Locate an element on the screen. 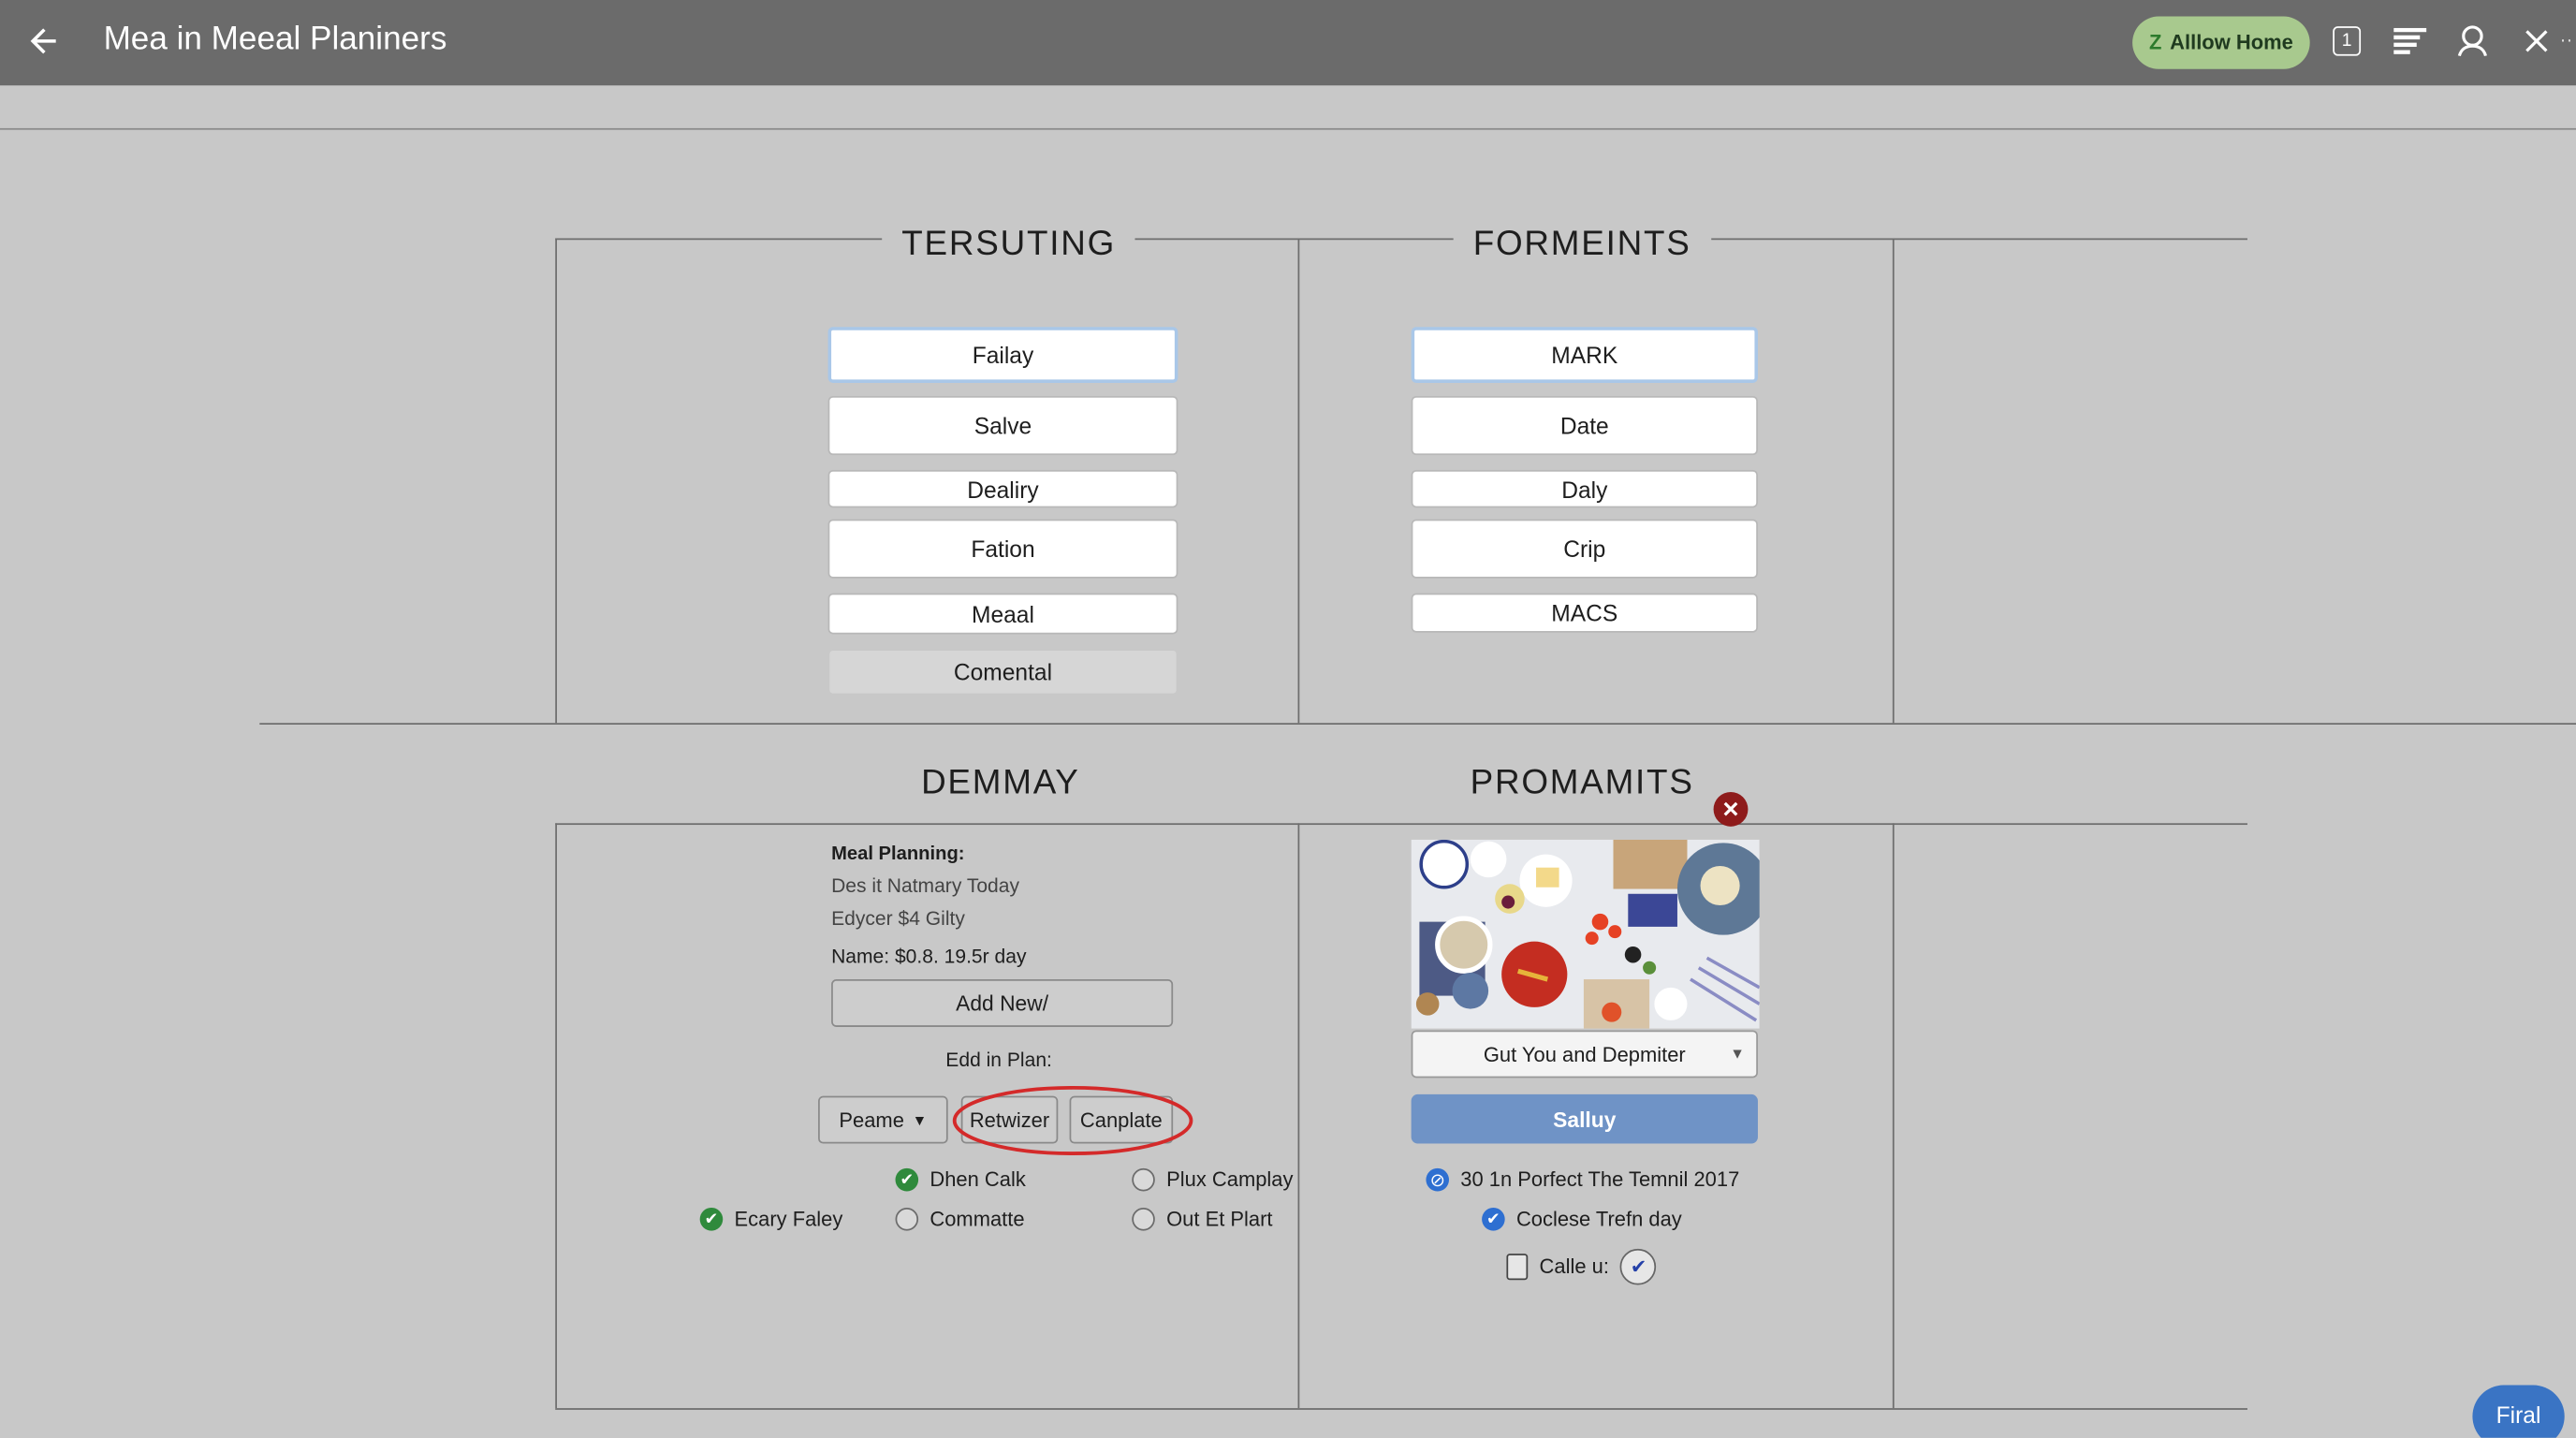 The height and width of the screenshot is (1438, 2576). back-arrow-icon is located at coordinates (45, 41).